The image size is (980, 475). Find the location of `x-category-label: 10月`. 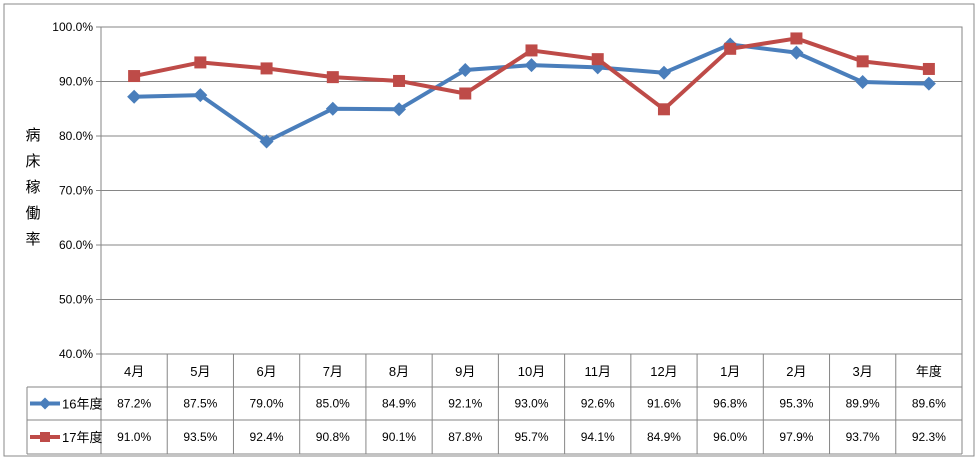

x-category-label: 10月 is located at coordinates (531, 371).